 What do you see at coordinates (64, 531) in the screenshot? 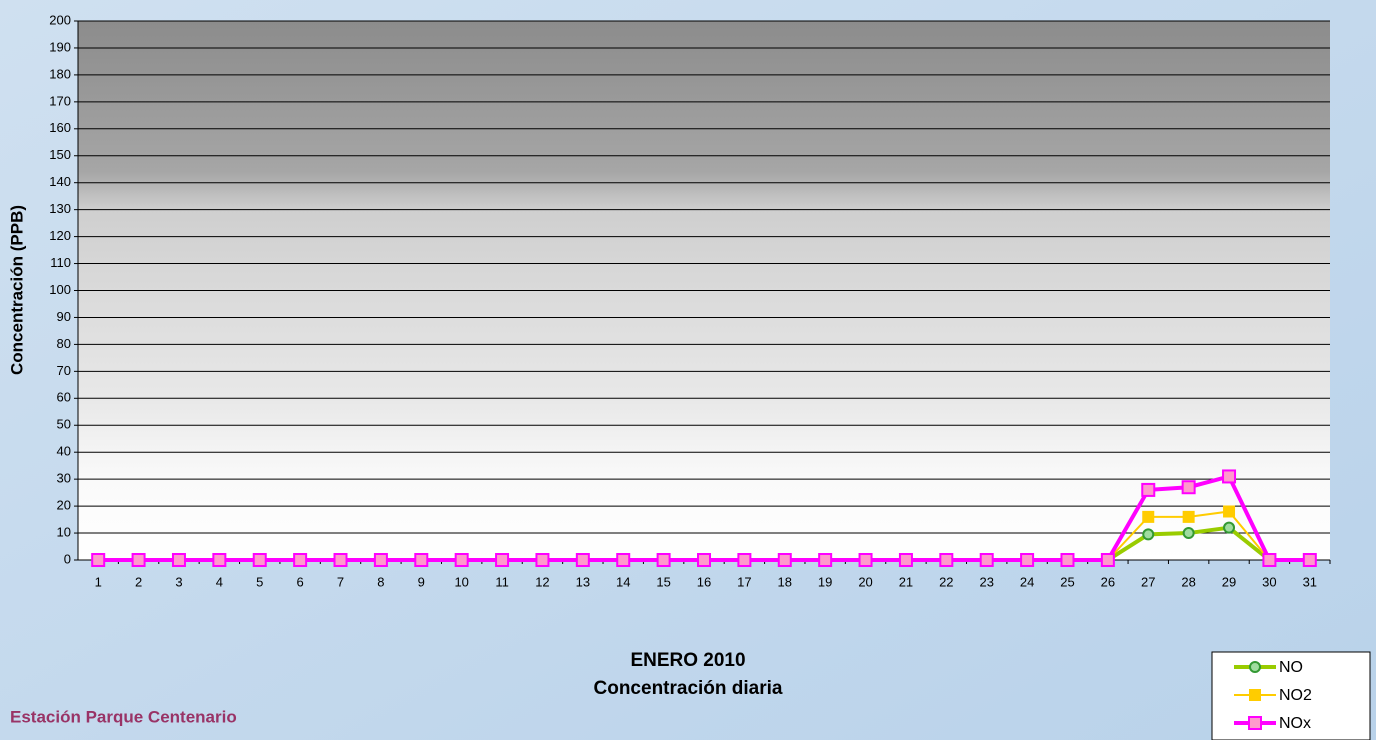
I see `y-tick-label: 10` at bounding box center [64, 531].